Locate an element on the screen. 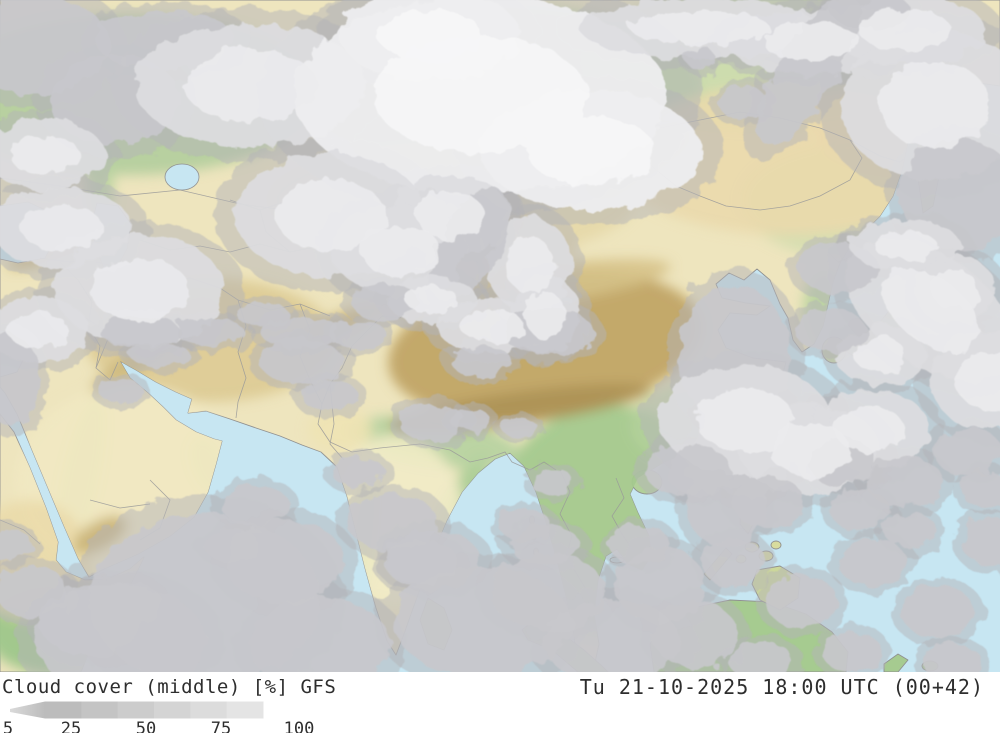 The width and height of the screenshot is (1000, 733). map-datetime: Tu 21-10-2025 18:00 UTC (00+42) is located at coordinates (781, 687).